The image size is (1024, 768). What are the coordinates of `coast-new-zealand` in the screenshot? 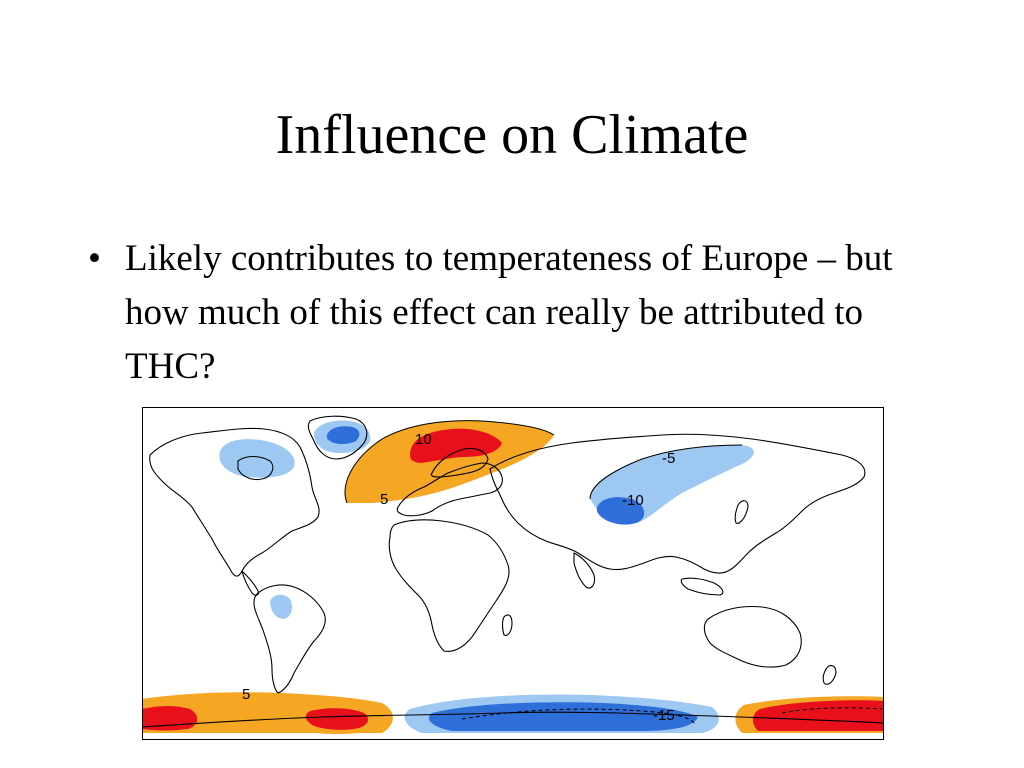 It's located at (829, 674).